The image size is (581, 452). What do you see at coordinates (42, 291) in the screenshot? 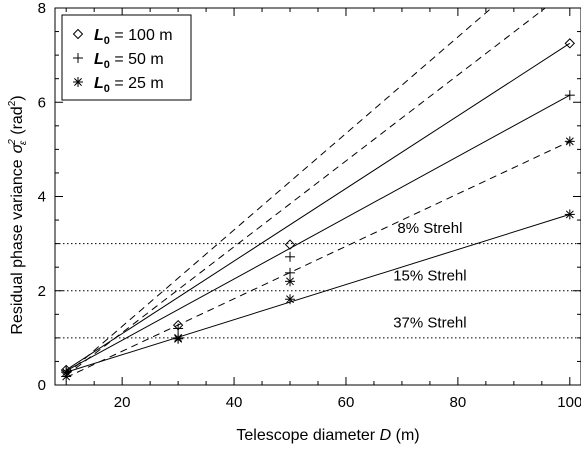
I see `y-tick-label-1: 2` at bounding box center [42, 291].